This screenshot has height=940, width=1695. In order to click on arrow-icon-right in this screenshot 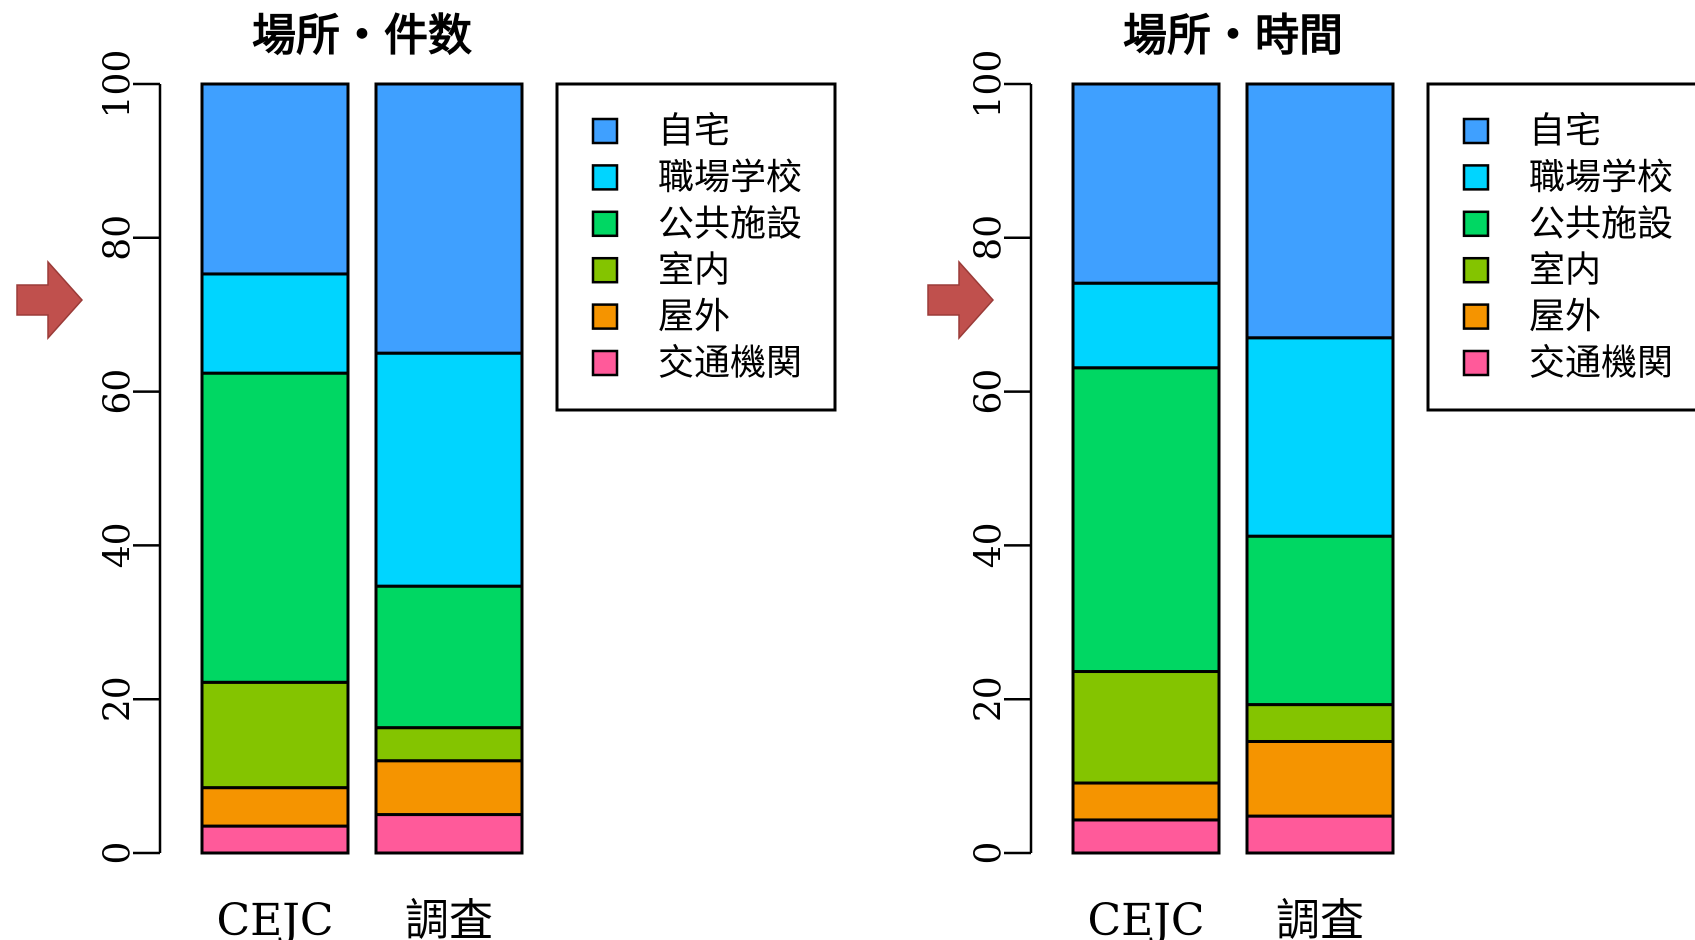, I will do `click(961, 300)`.